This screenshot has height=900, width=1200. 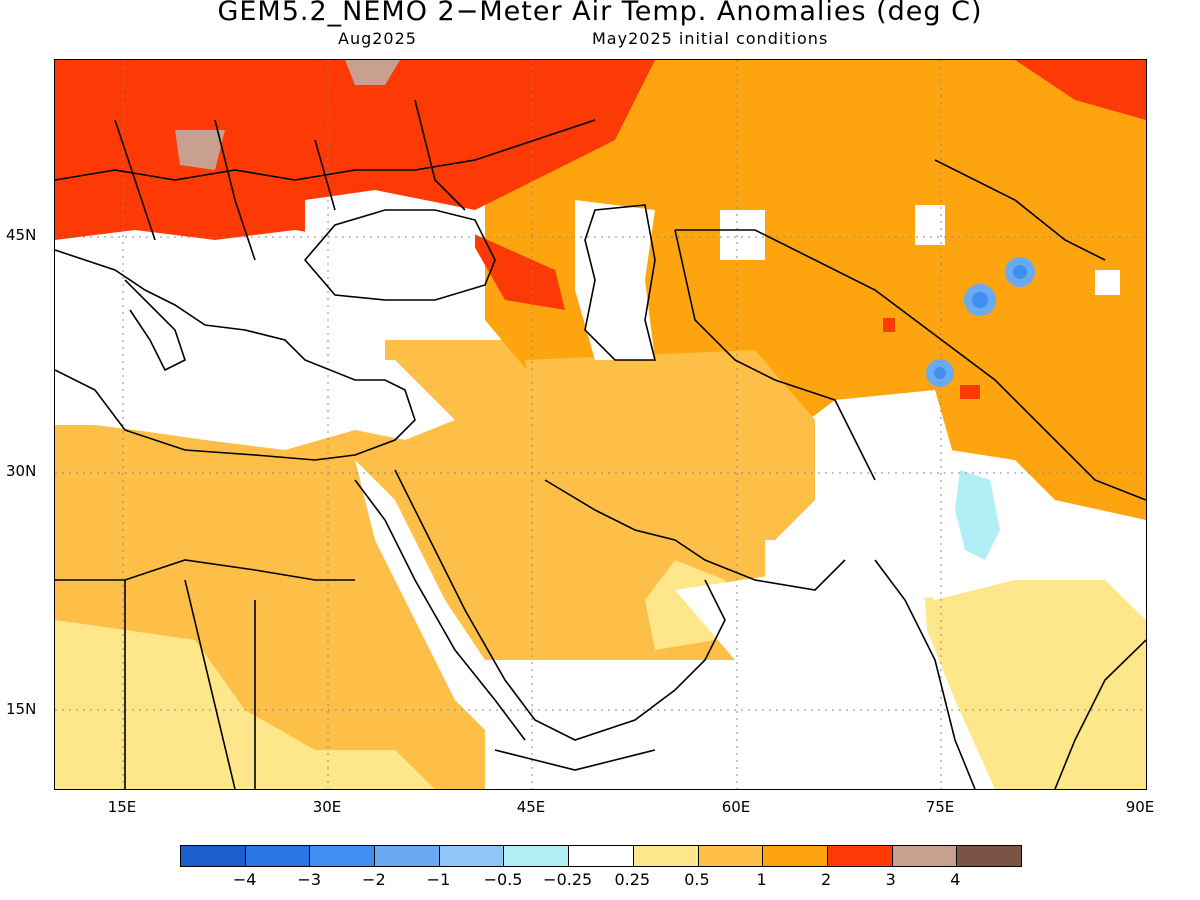 What do you see at coordinates (21, 471) in the screenshot?
I see `lat-label: 30N` at bounding box center [21, 471].